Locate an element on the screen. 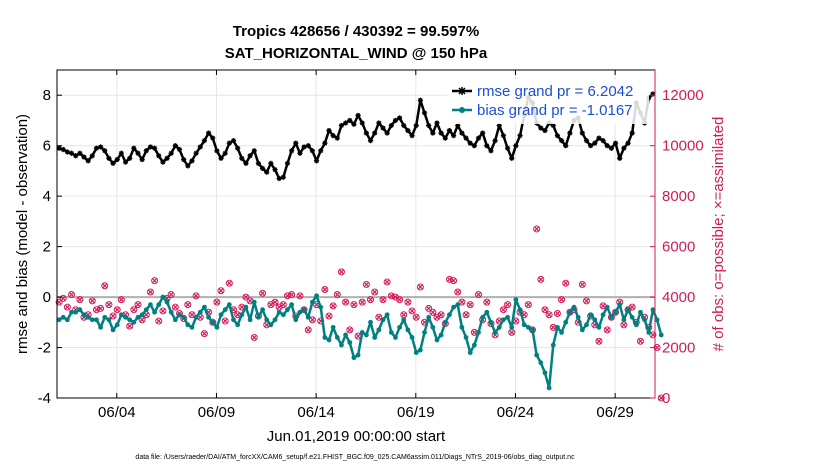 The image size is (830, 470). y-tick-label: 6 is located at coordinates (47, 146).